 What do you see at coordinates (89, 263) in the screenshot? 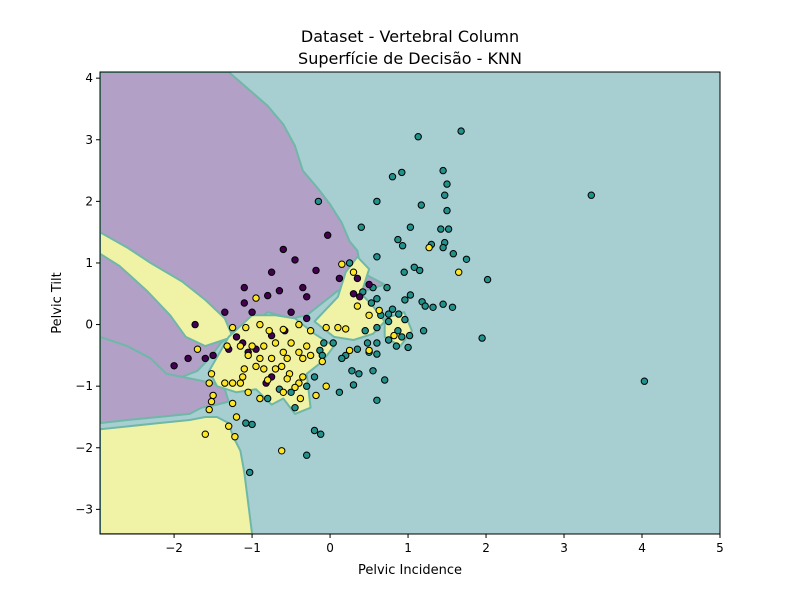
I see `y-tick-label: 1` at bounding box center [89, 263].